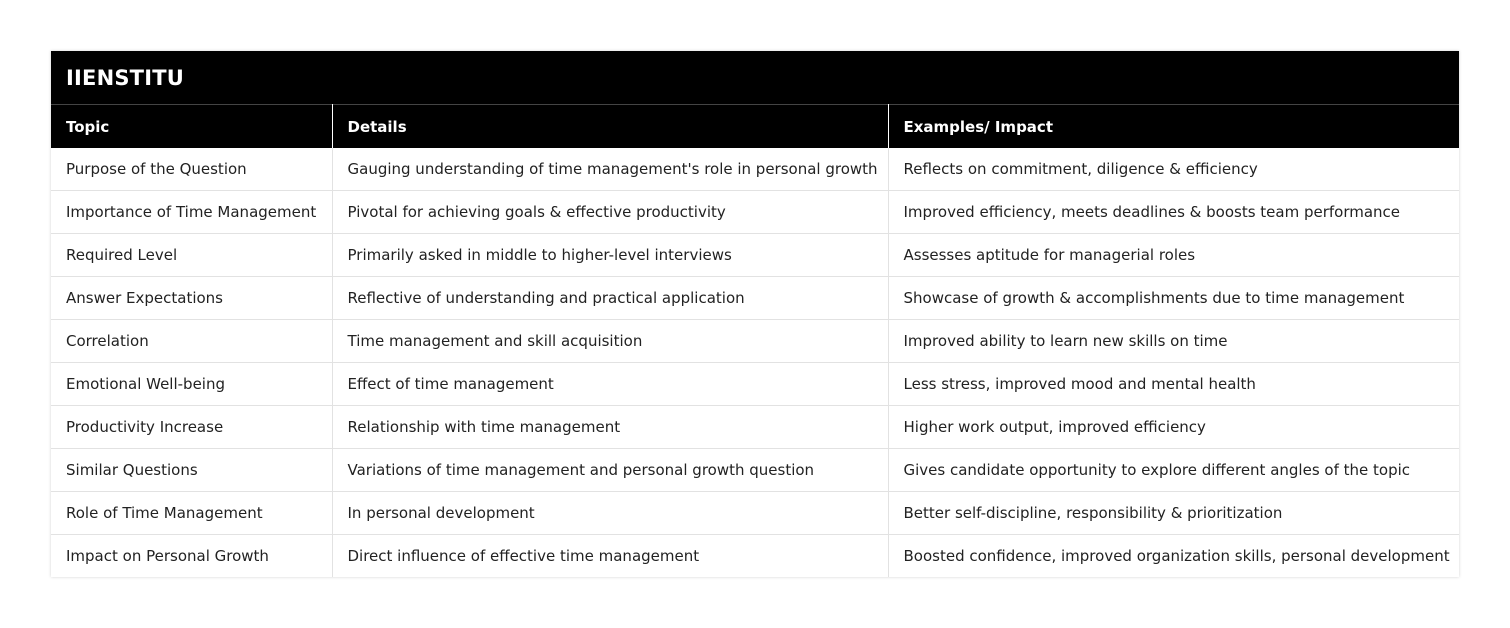 Image resolution: width=1510 pixels, height=628 pixels. What do you see at coordinates (192, 212) in the screenshot?
I see `cell-topic: Importance of Time Management` at bounding box center [192, 212].